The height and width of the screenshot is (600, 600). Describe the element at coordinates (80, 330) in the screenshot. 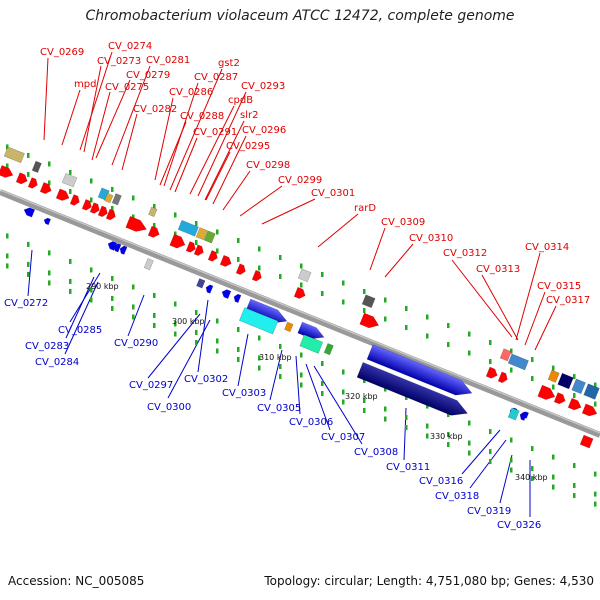

I see `gene-label: CV_0285` at that location.